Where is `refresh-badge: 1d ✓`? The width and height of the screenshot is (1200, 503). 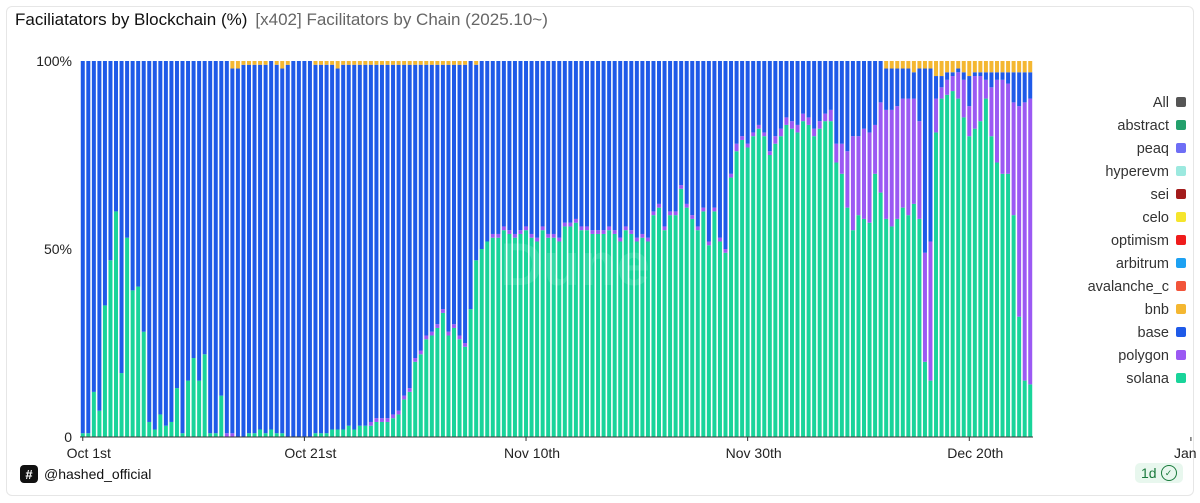 refresh-badge: 1d ✓ is located at coordinates (1159, 473).